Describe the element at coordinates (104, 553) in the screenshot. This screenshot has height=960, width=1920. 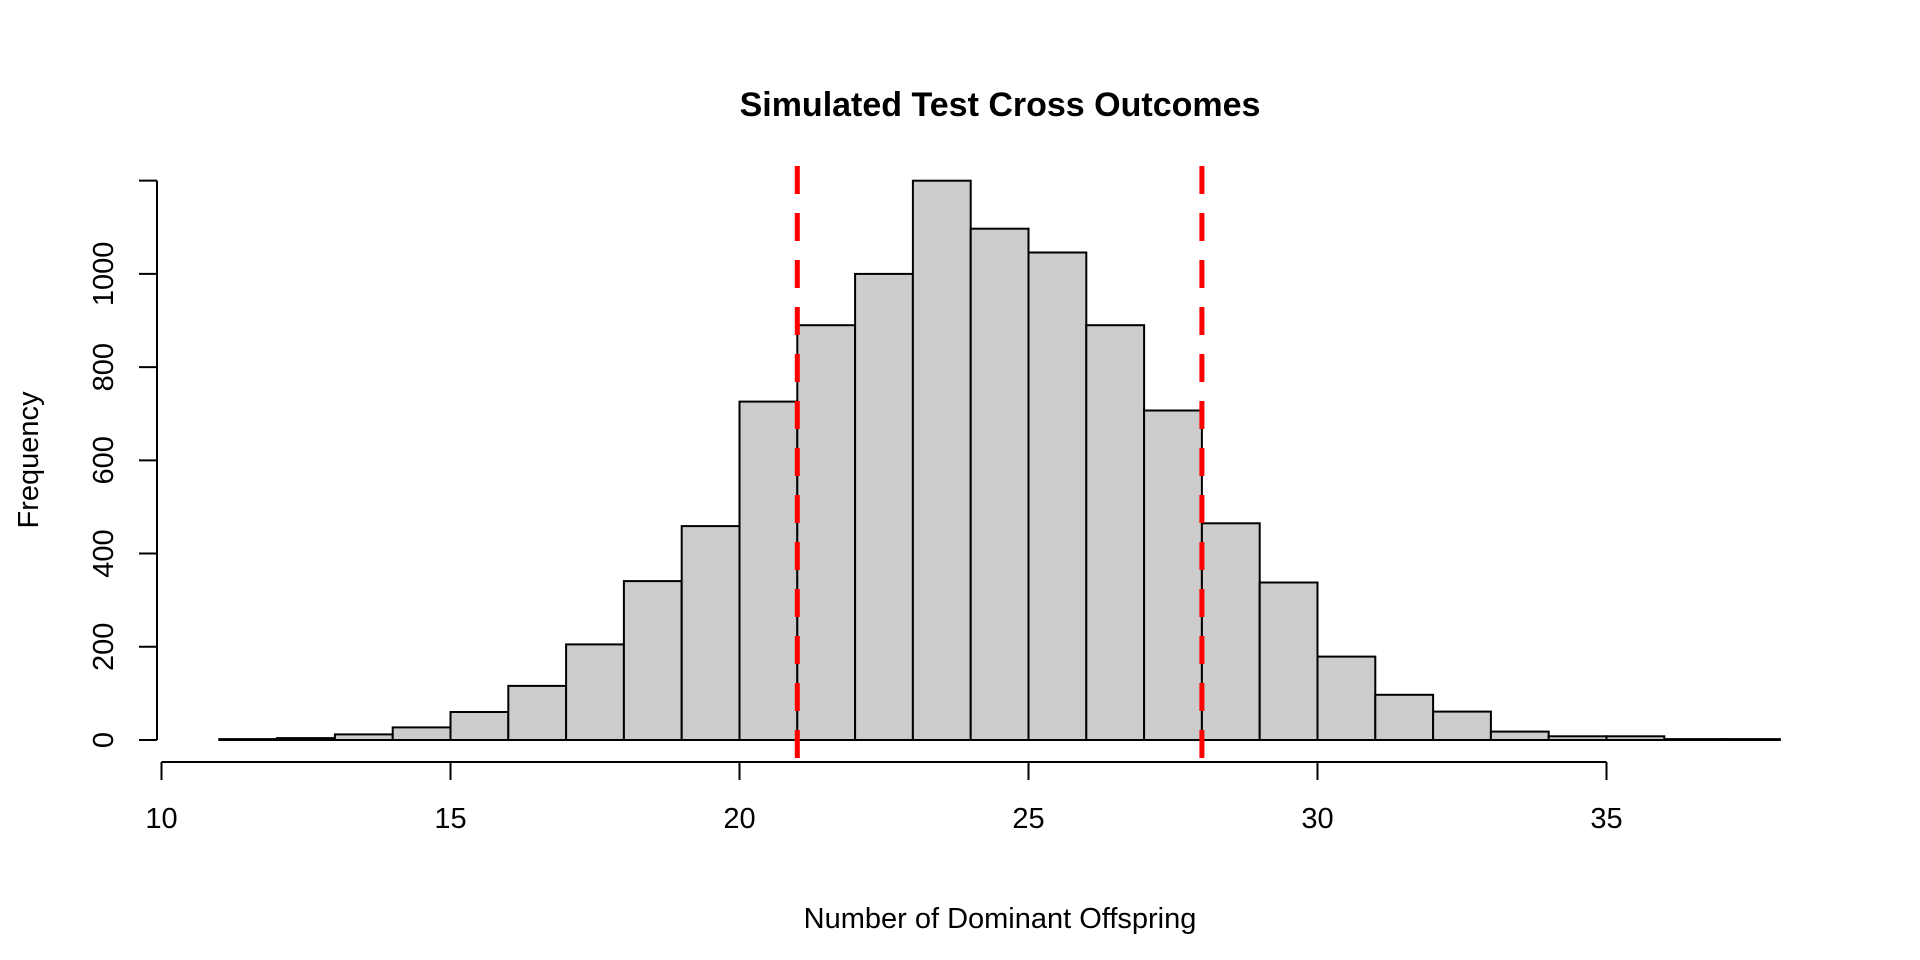
I see `y-tick-label: 400` at that location.